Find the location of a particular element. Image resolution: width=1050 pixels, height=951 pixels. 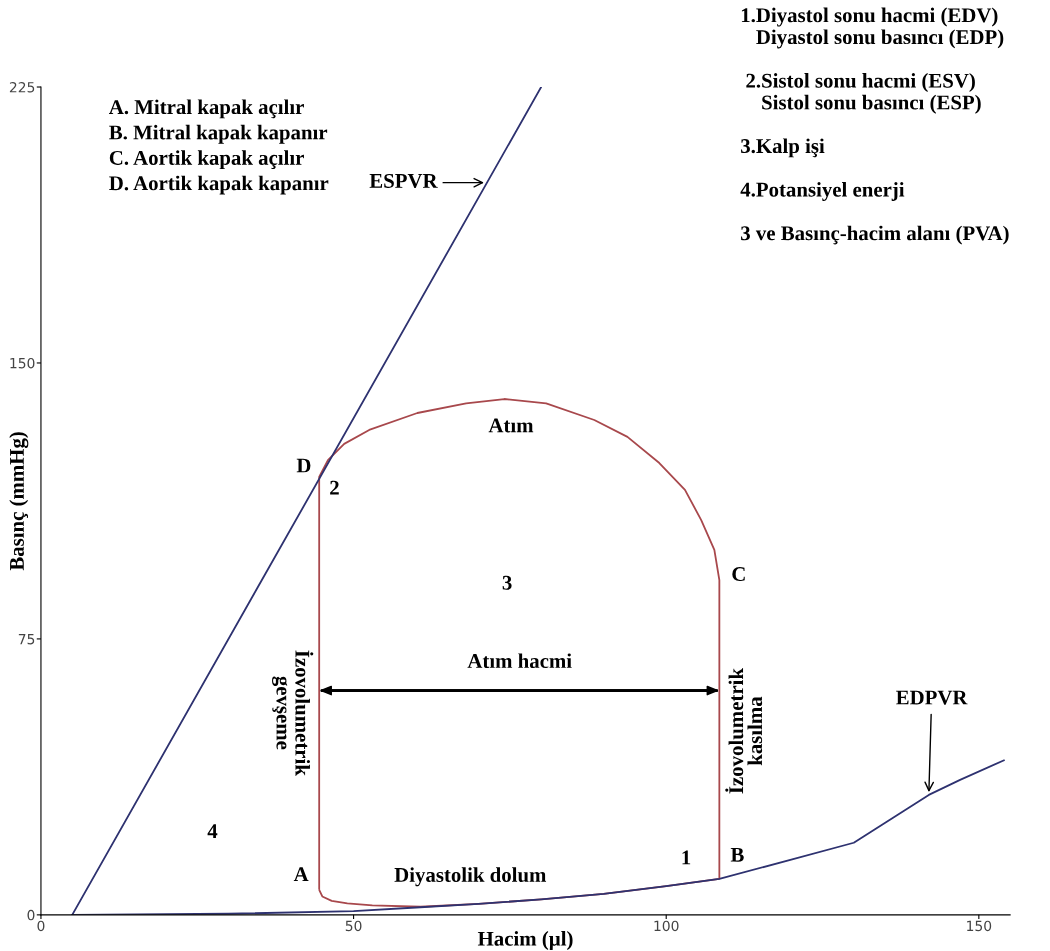

annotation: Diyastolik dolum is located at coordinates (470, 877).